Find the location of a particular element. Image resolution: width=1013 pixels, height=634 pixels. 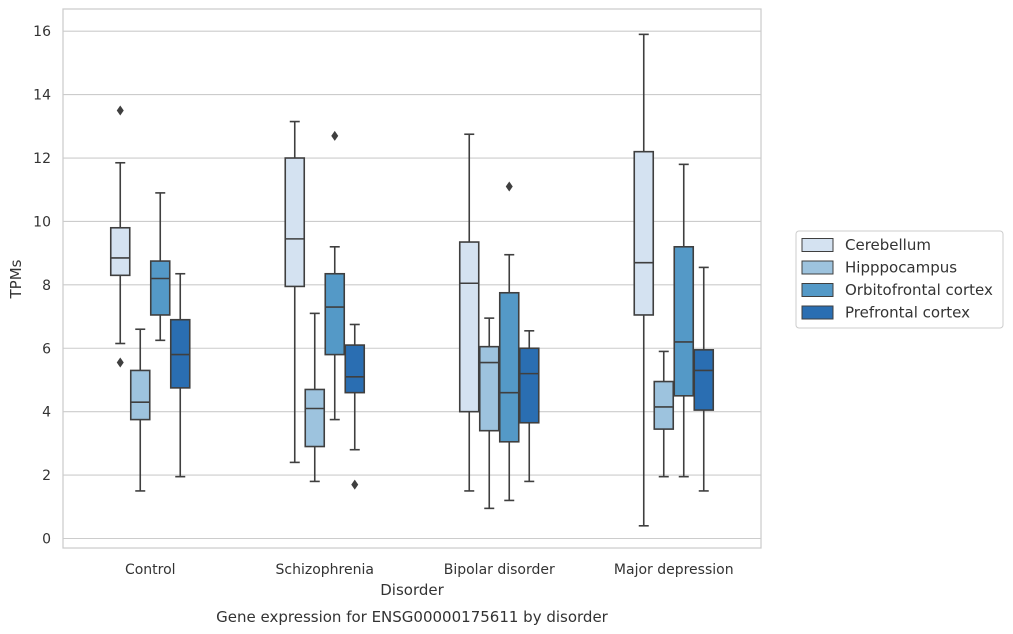

x-tick-label: Control is located at coordinates (150, 570).